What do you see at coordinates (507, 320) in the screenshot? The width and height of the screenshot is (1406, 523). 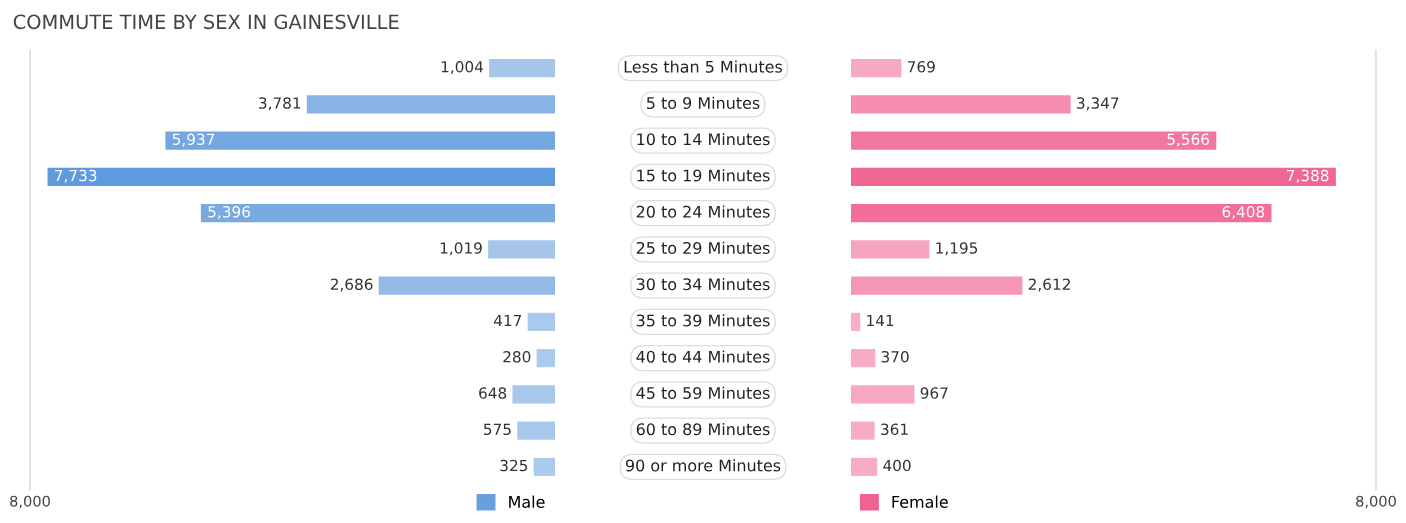 I see `data-label: 417` at bounding box center [507, 320].